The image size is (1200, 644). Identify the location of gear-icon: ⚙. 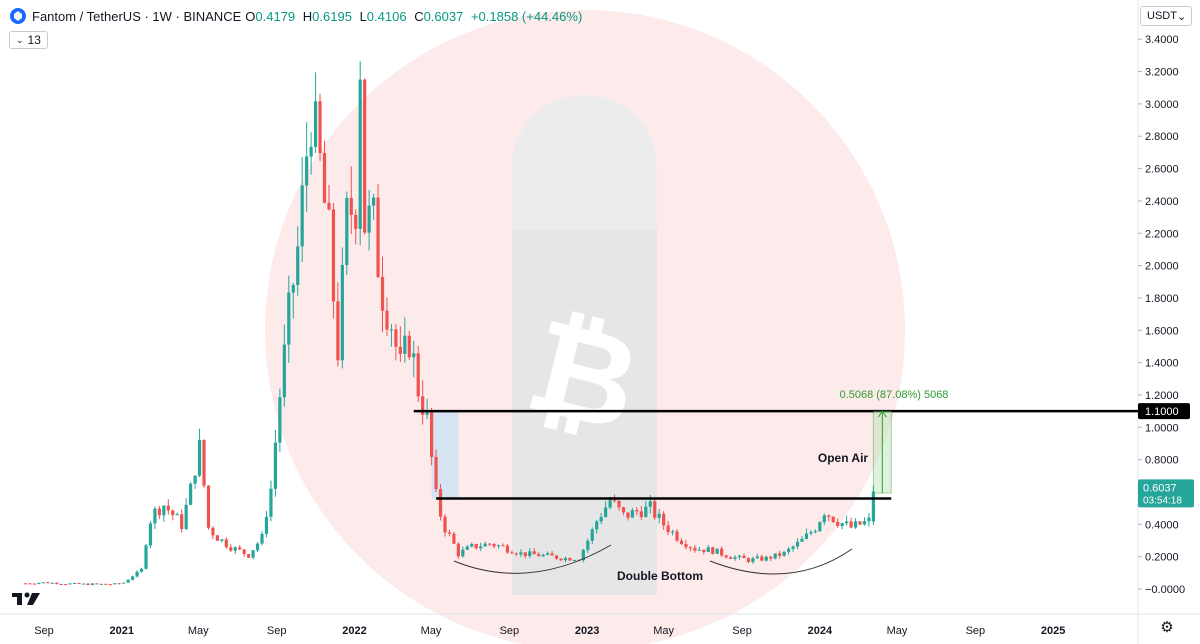
(1167, 627).